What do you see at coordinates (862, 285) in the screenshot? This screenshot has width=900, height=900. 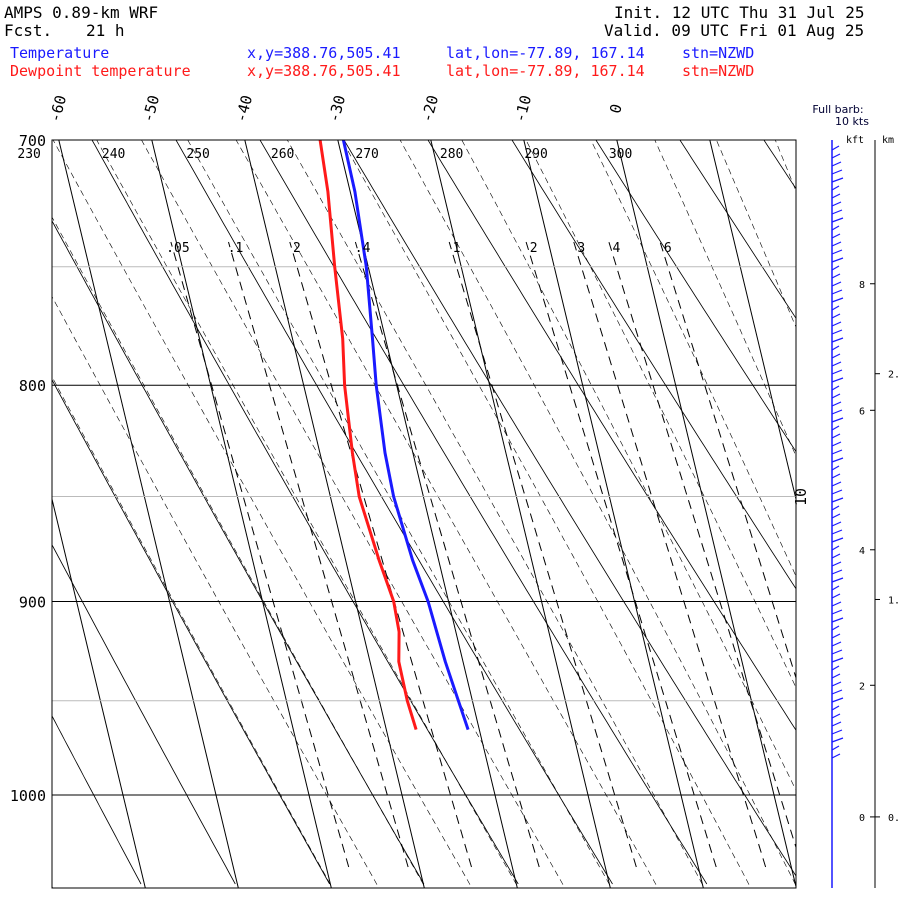 I see `kft-tick-label: 8` at bounding box center [862, 285].